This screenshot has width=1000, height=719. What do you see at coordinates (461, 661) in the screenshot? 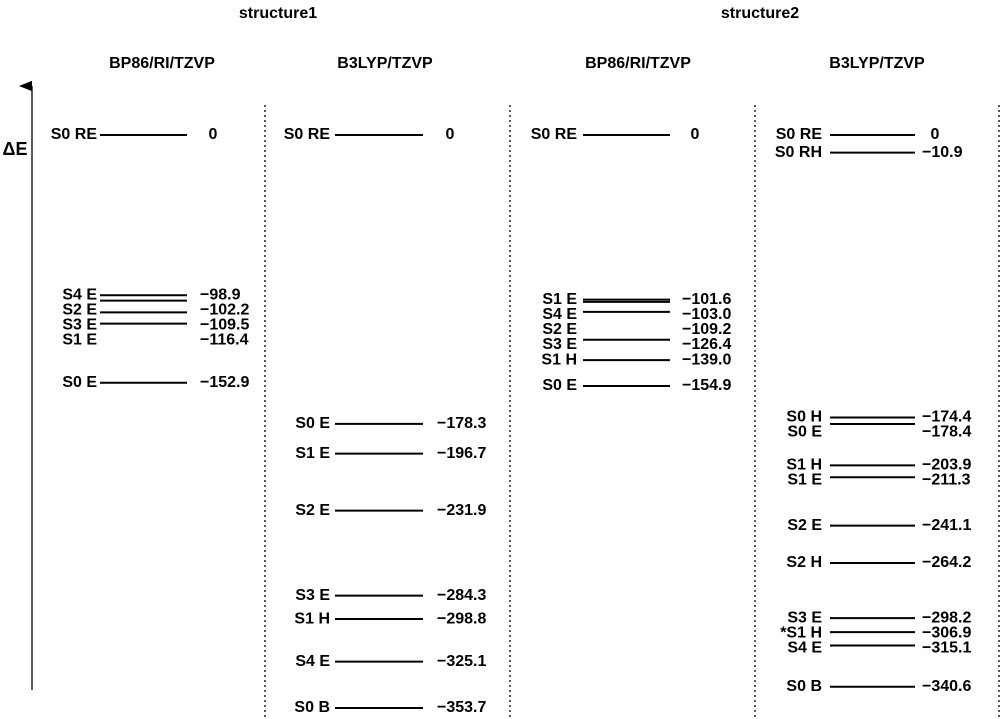
I see `level-value: −325.1` at bounding box center [461, 661].